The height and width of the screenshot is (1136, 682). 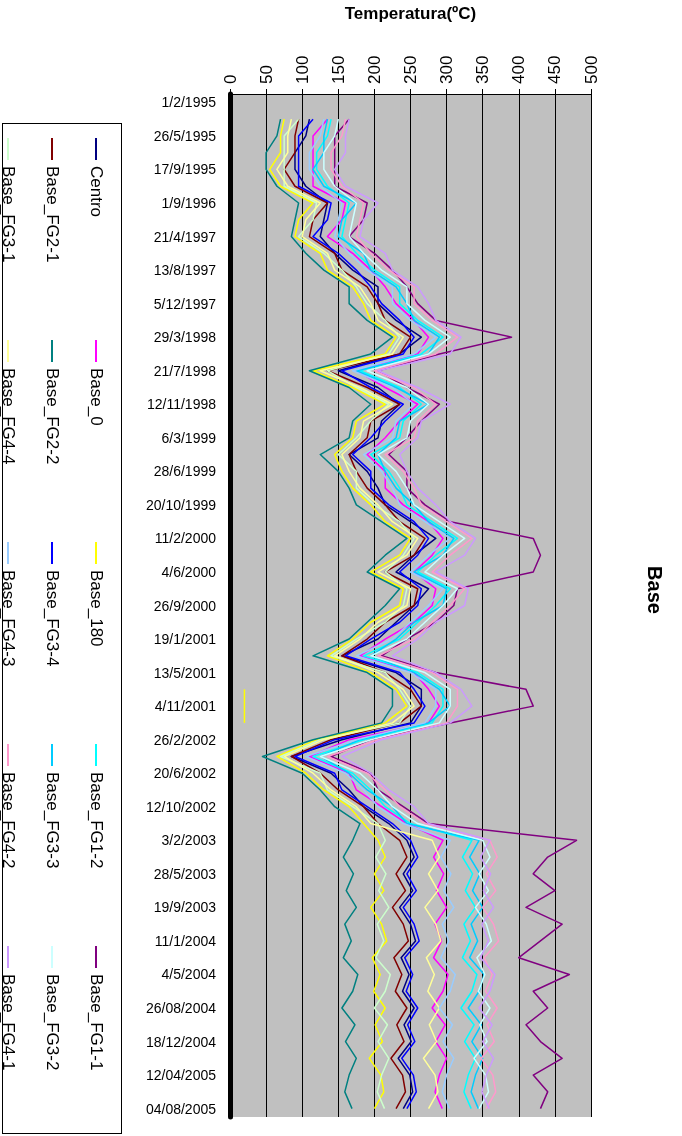 What do you see at coordinates (181, 1007) in the screenshot?
I see `y-tick-label: 26/08/2004` at bounding box center [181, 1007].